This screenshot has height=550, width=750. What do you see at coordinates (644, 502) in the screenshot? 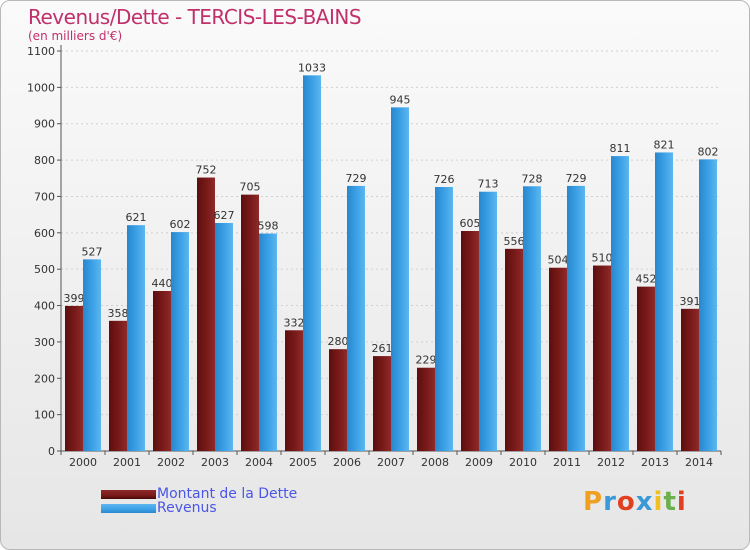
I see `logo-letter: x` at bounding box center [644, 502].